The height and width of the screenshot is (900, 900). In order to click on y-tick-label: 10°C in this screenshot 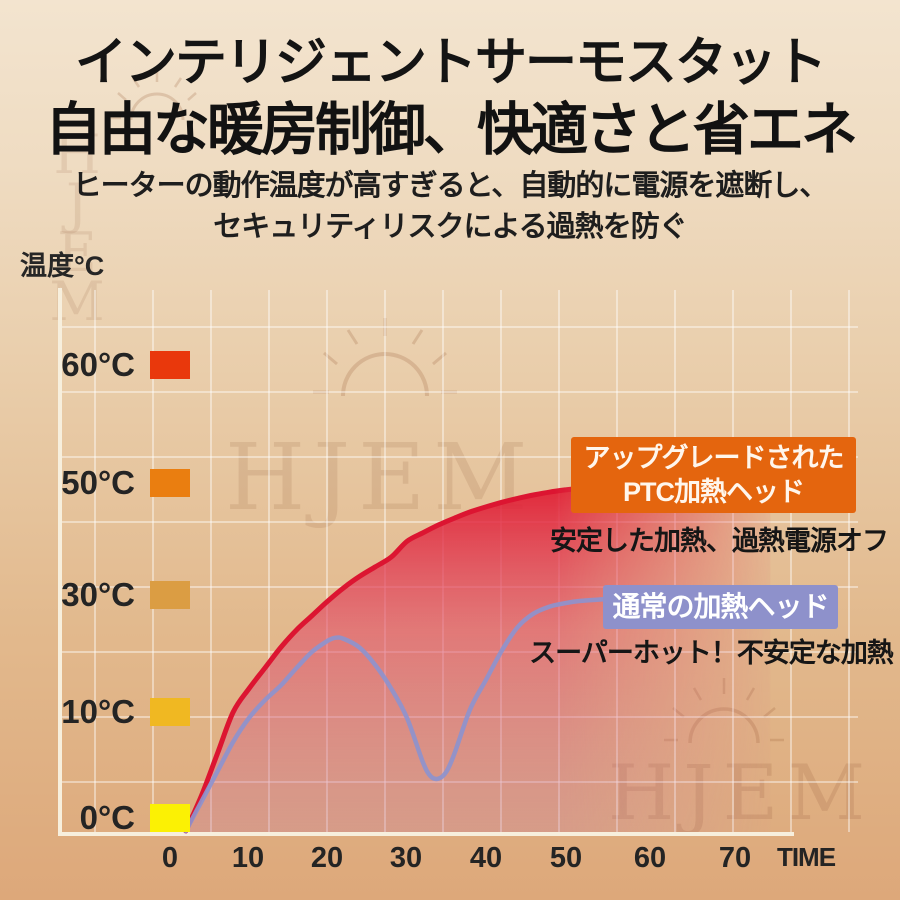, I will do `click(98, 711)`.